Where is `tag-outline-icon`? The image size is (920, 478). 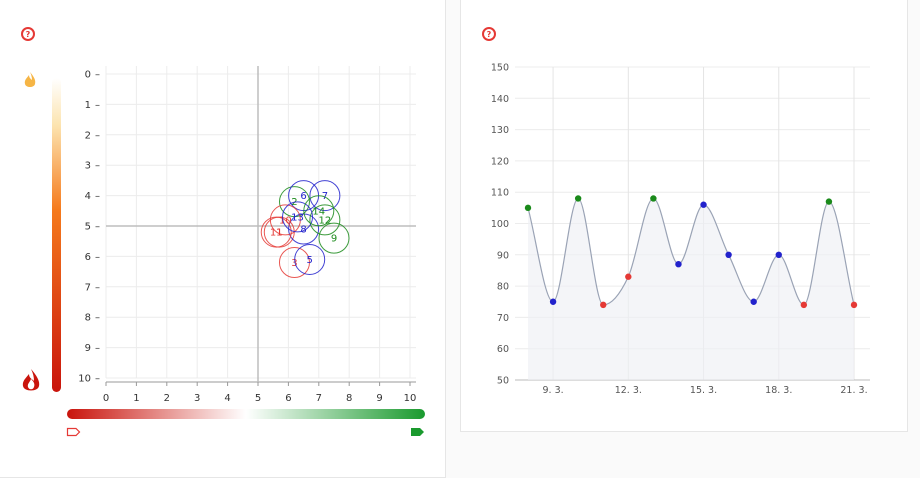 tag-outline-icon is located at coordinates (73, 432).